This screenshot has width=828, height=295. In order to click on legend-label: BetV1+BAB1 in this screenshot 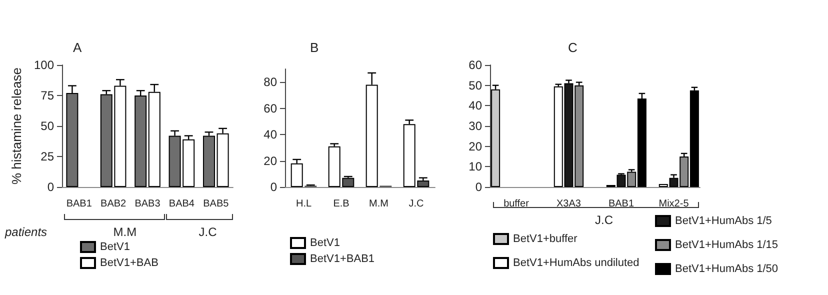, I will do `click(342, 259)`.